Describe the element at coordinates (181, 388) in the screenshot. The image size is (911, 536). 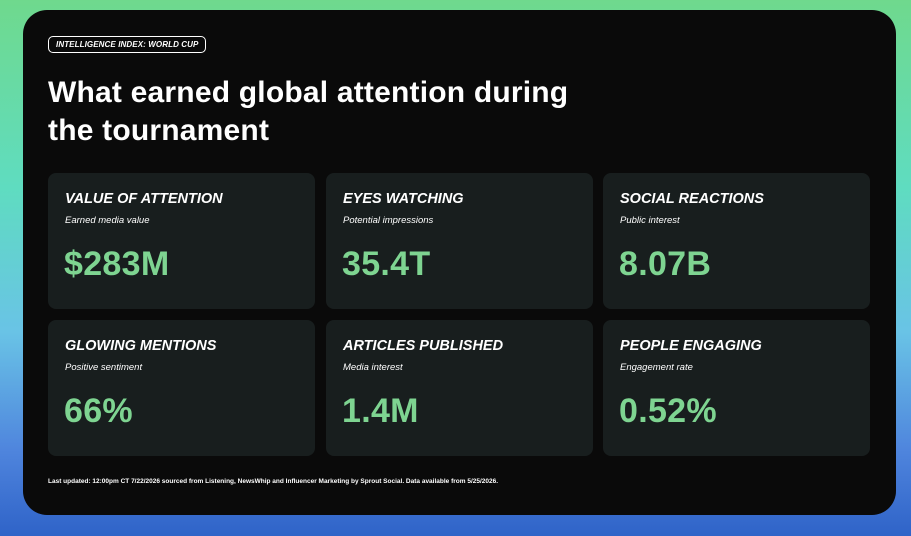
I see `metric-tile-glowing-mentions: GLOWING MENTIONS Positive sentiment 66%` at that location.